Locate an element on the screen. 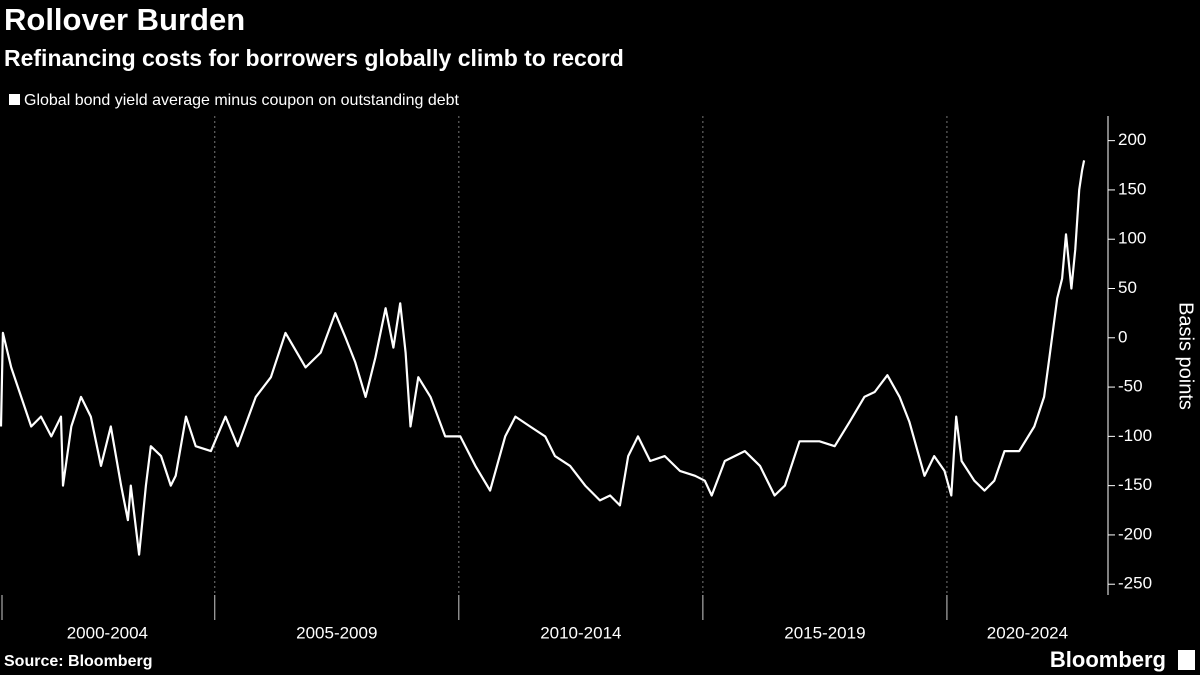 This screenshot has width=1200, height=675. brand-logo: Bloomberg is located at coordinates (1108, 659).